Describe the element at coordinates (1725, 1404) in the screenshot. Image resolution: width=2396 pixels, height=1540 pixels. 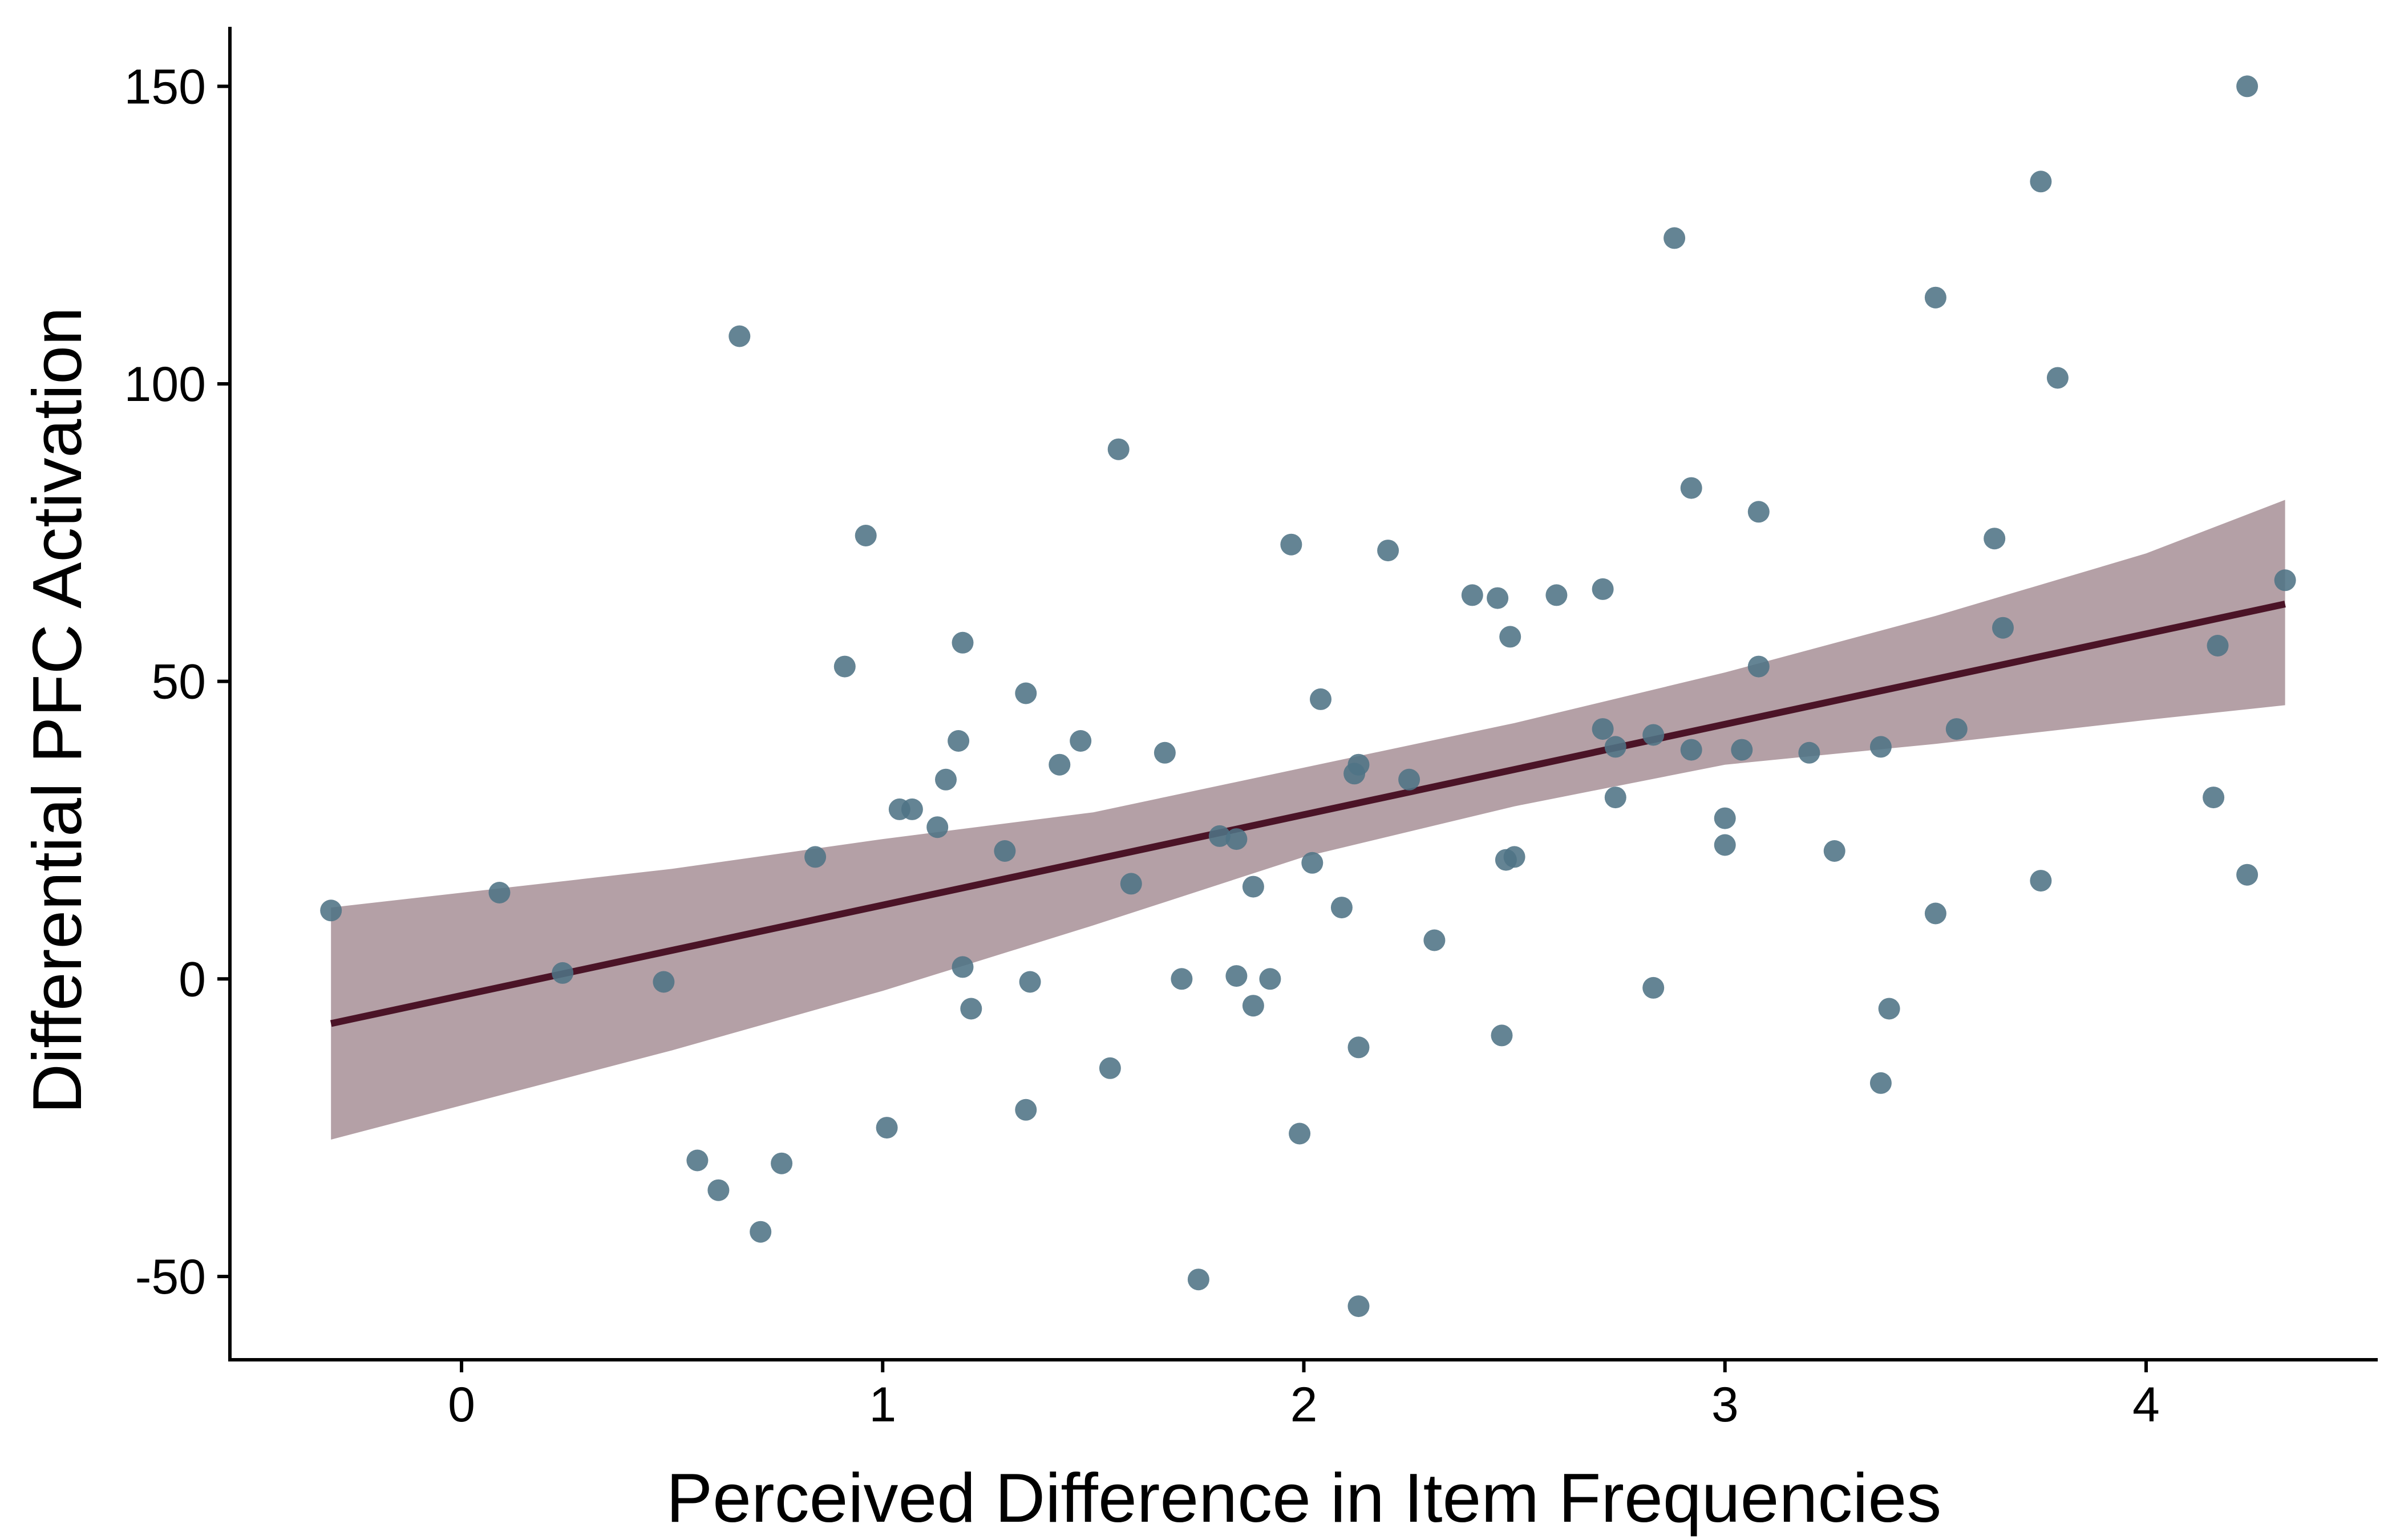
I see `x-tick-label: 3` at that location.